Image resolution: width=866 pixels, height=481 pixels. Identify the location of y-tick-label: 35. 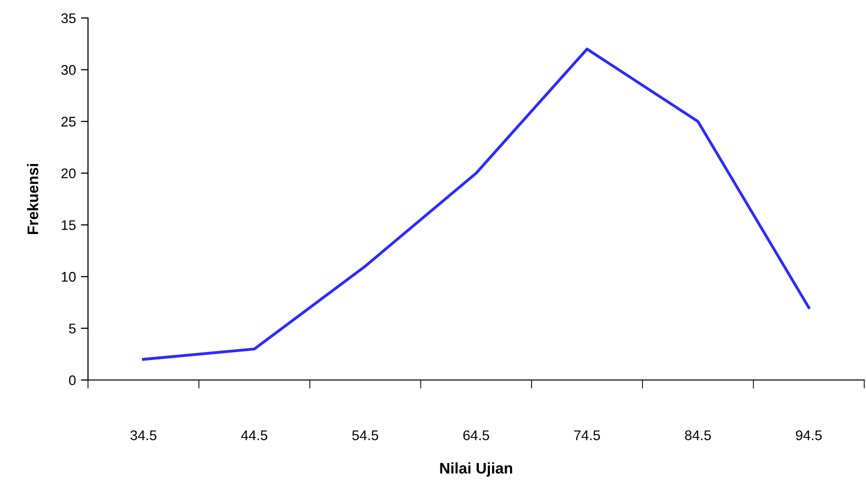
(68, 18).